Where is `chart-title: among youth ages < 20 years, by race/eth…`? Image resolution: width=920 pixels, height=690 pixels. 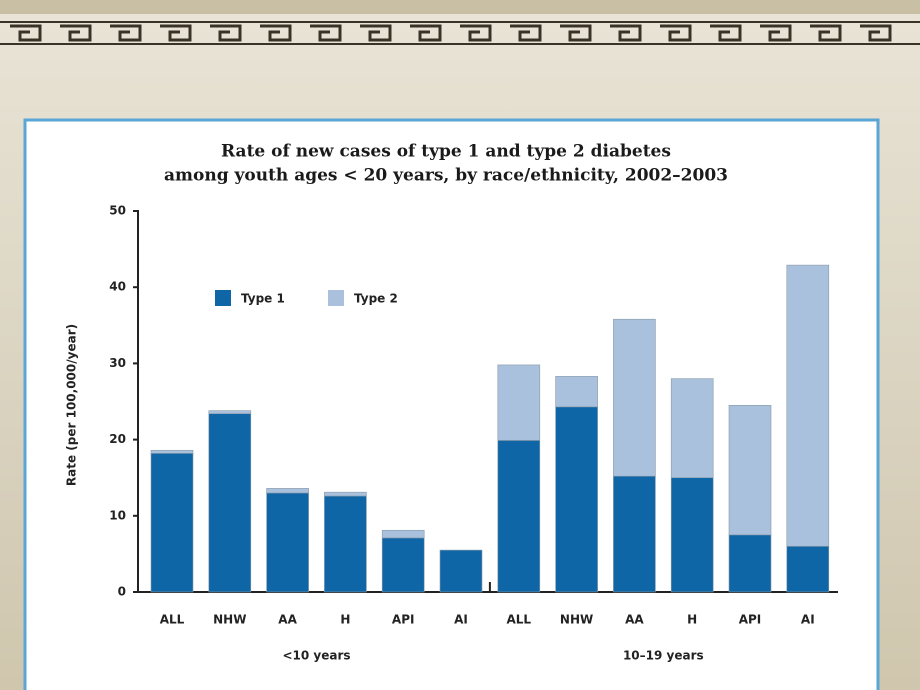
chart-title: among youth ages < 20 years, by race/eth… is located at coordinates (446, 176).